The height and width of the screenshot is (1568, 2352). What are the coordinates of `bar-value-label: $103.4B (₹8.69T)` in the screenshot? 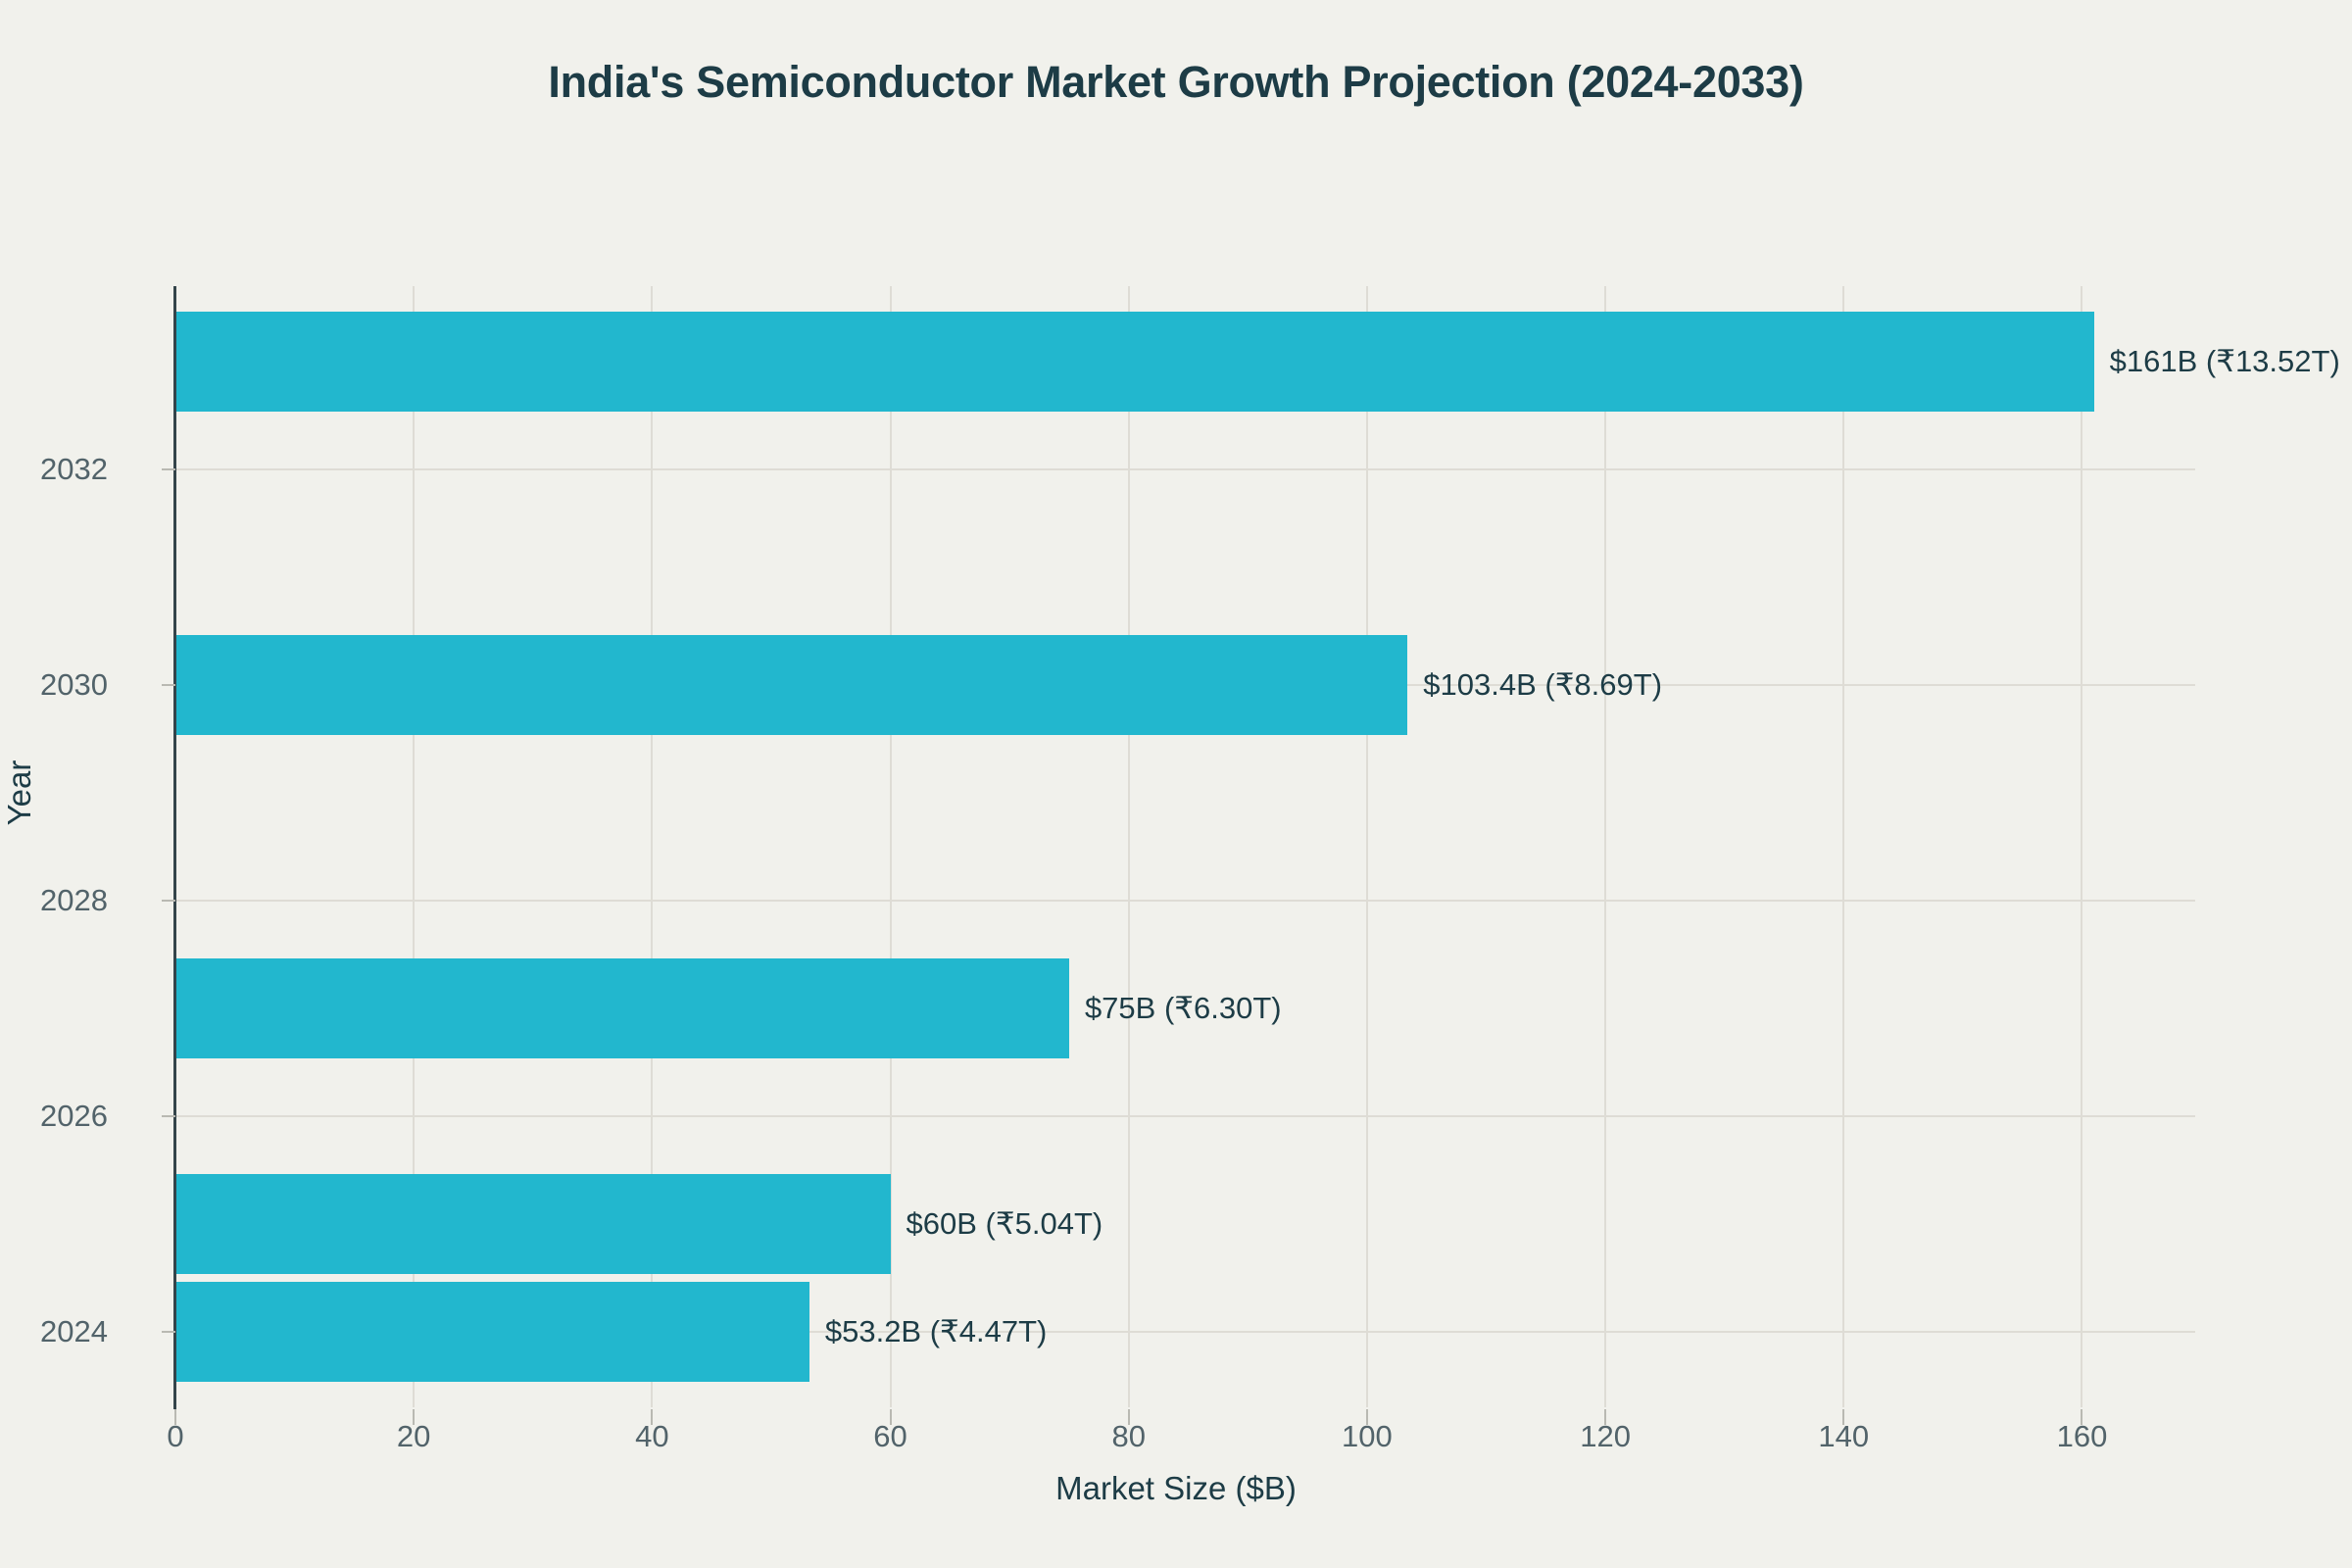 It's located at (1543, 684).